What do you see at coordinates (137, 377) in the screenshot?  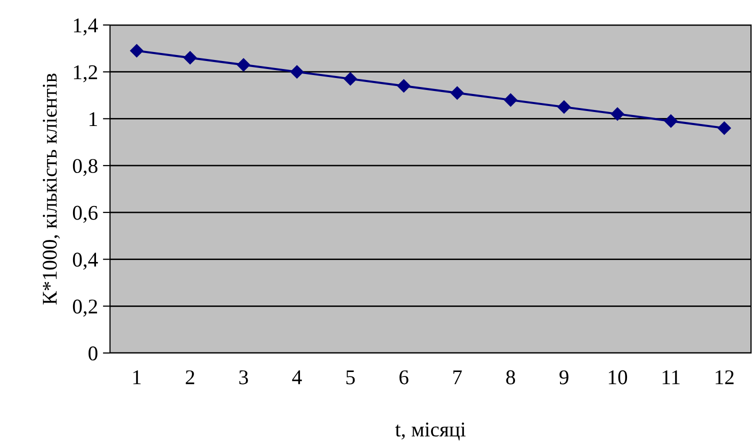 I see `x-tick-label: 1` at bounding box center [137, 377].